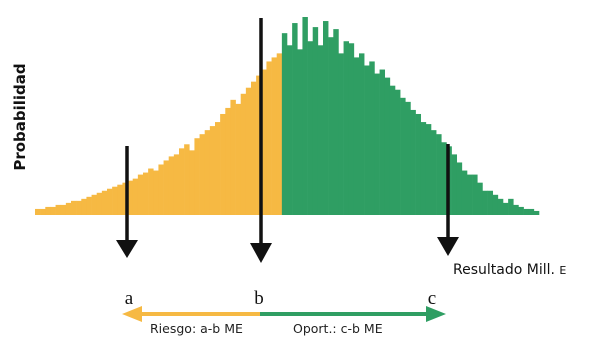  What do you see at coordinates (129, 298) in the screenshot?
I see `marker-label-a: a` at bounding box center [129, 298].